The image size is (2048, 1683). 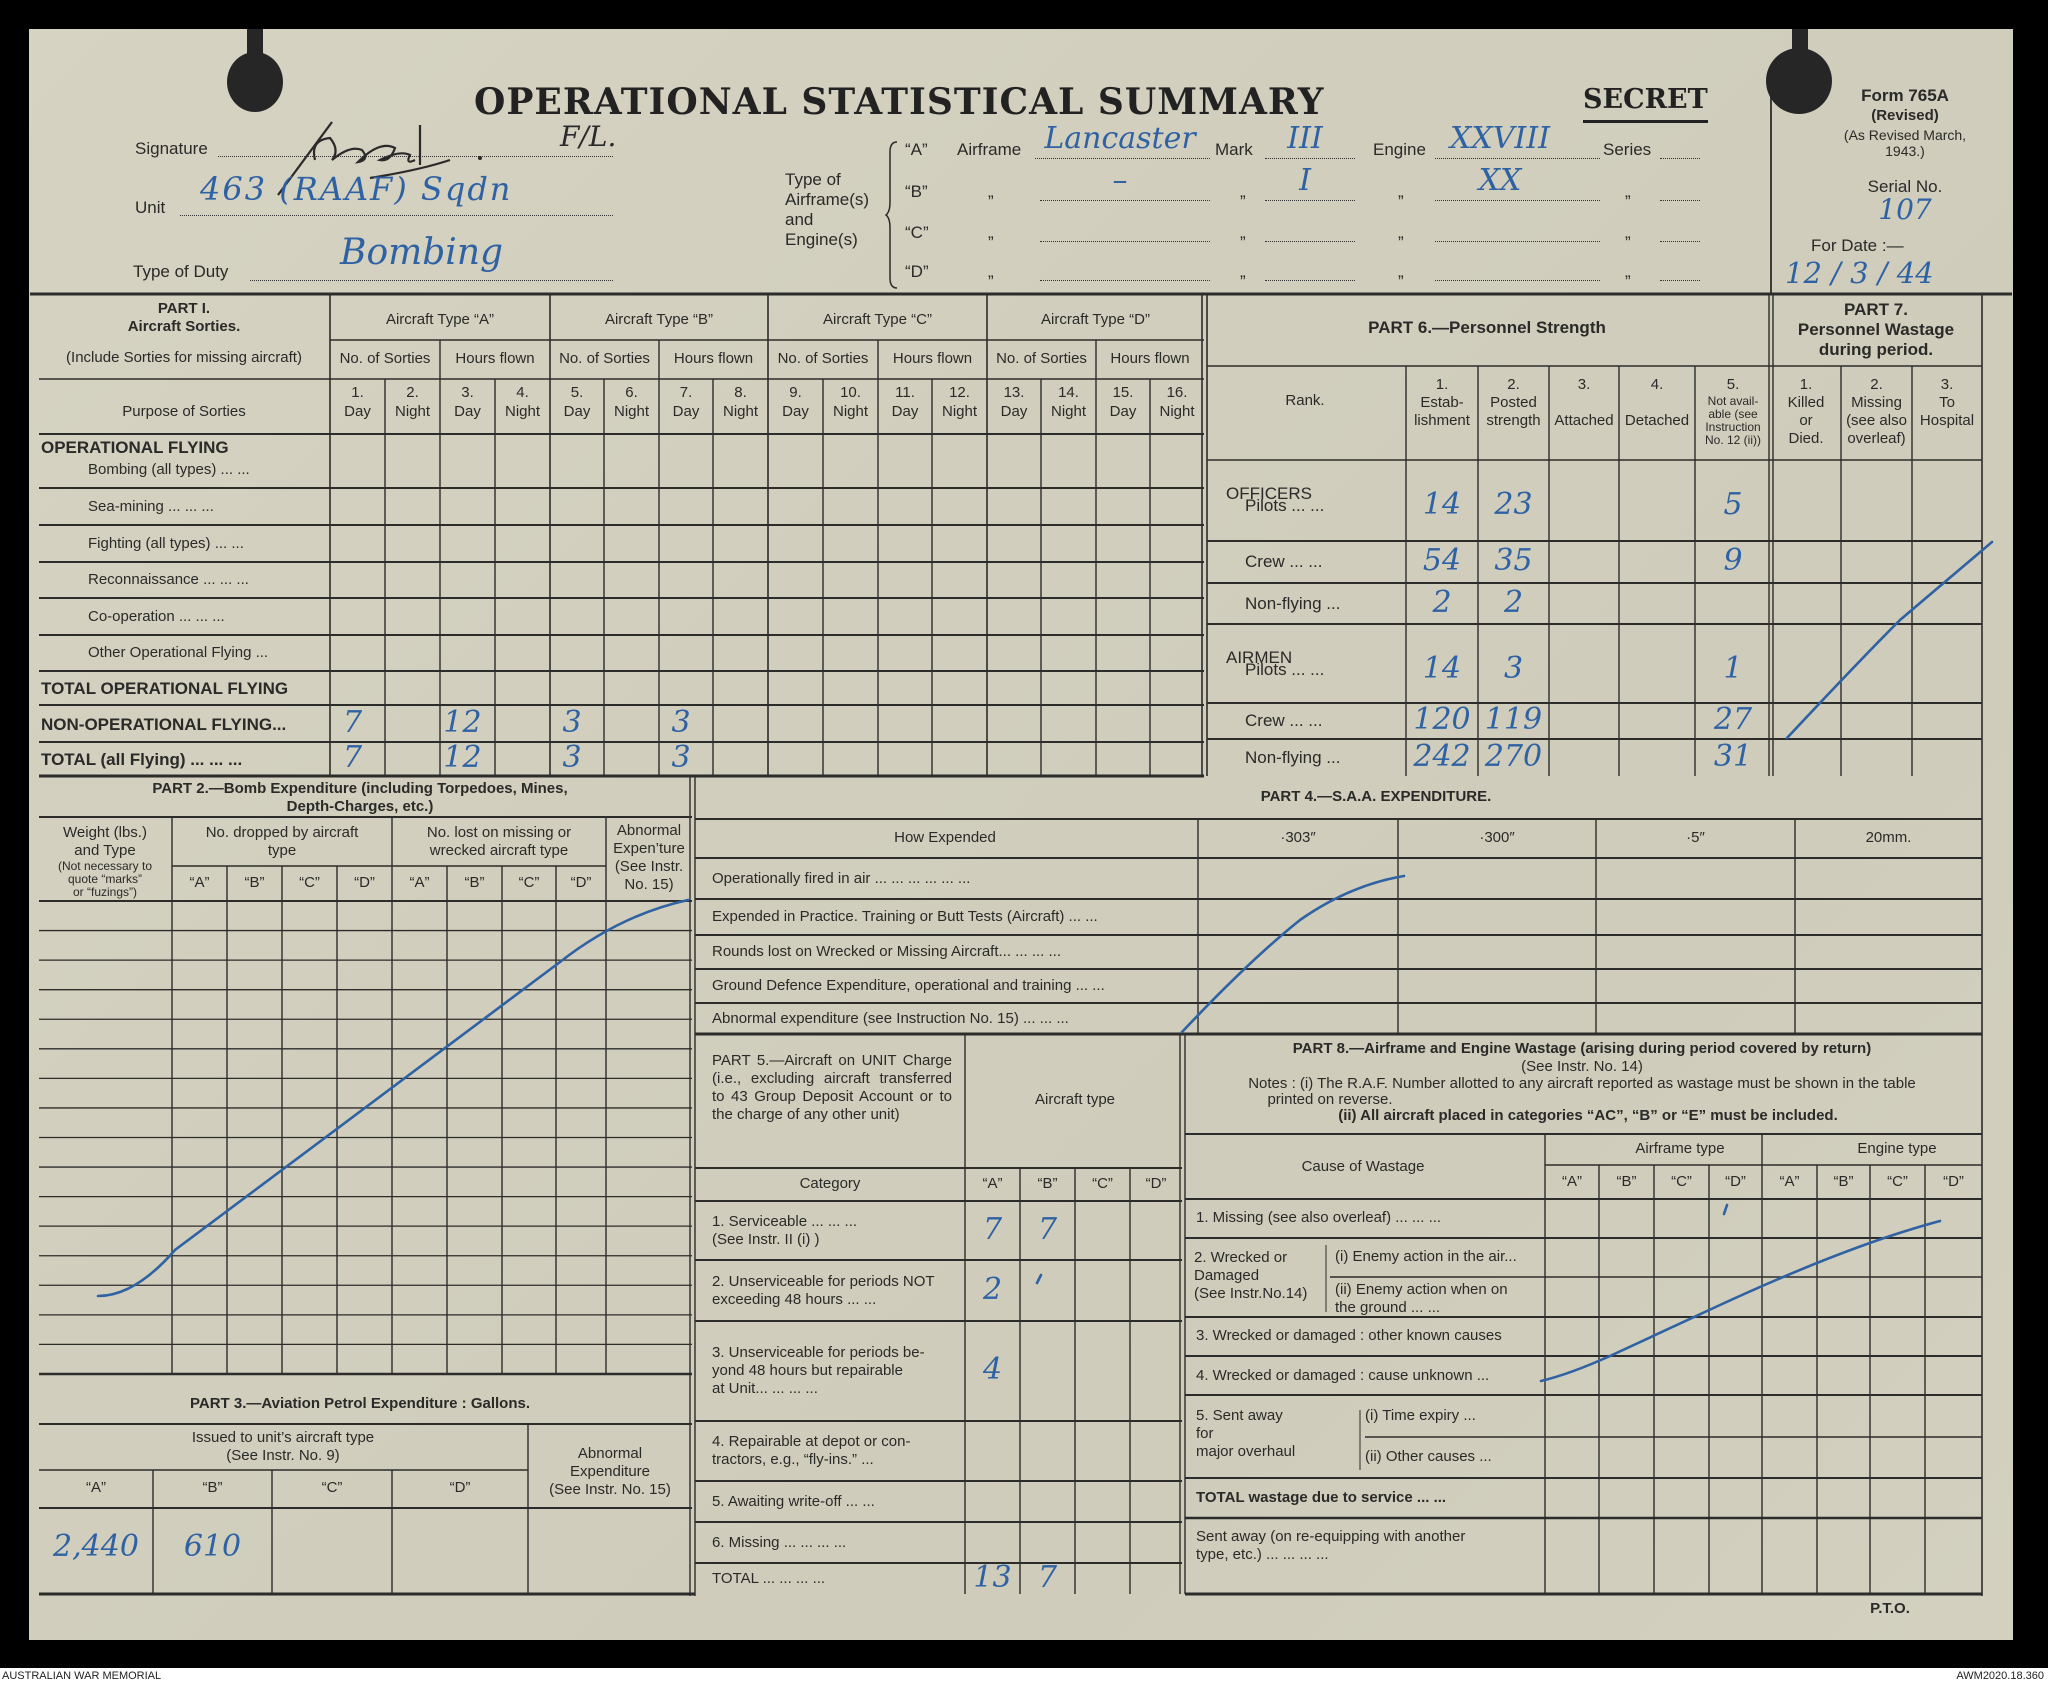 I want to click on weight-header: Weight (lbs.) and Type, so click(x=105, y=841).